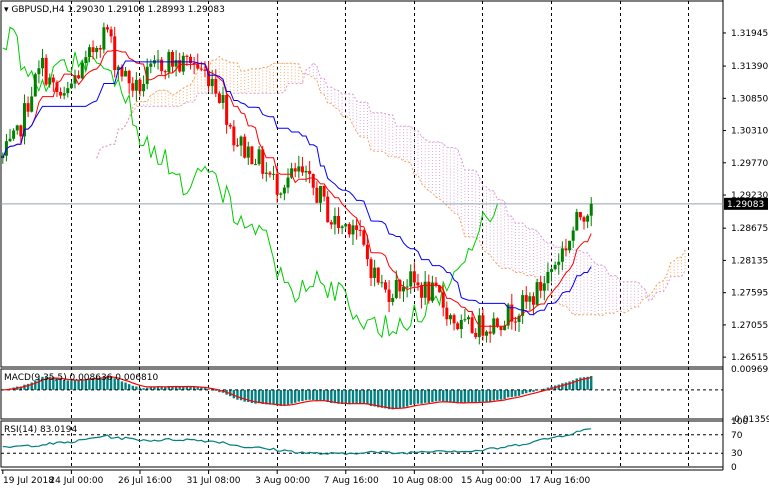 Image resolution: width=769 pixels, height=490 pixels. I want to click on price-tick-label: 1.31945, so click(749, 34).